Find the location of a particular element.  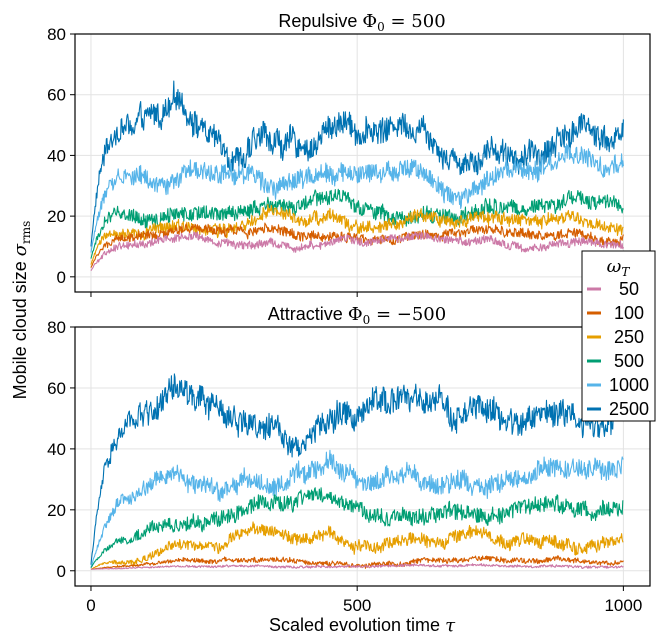

x-ticks is located at coordinates (357, 294).